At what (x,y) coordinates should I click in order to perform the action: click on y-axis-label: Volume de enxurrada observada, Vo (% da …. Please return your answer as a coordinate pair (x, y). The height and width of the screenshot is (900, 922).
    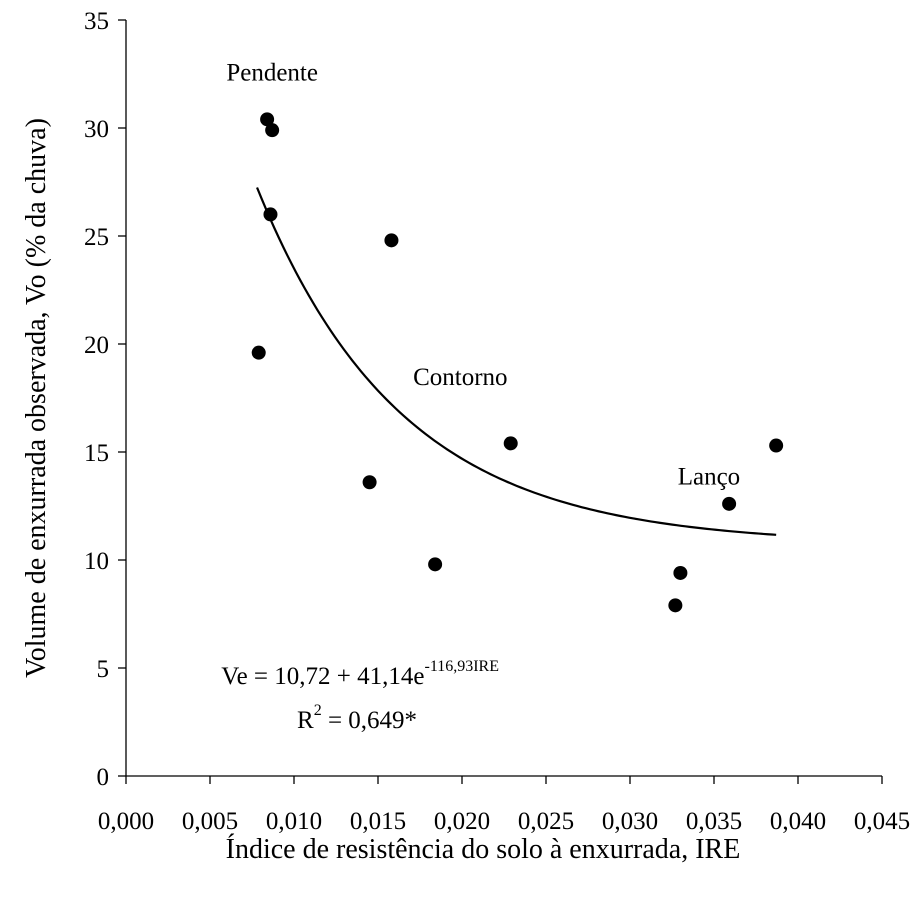
    Looking at the image, I should click on (36, 398).